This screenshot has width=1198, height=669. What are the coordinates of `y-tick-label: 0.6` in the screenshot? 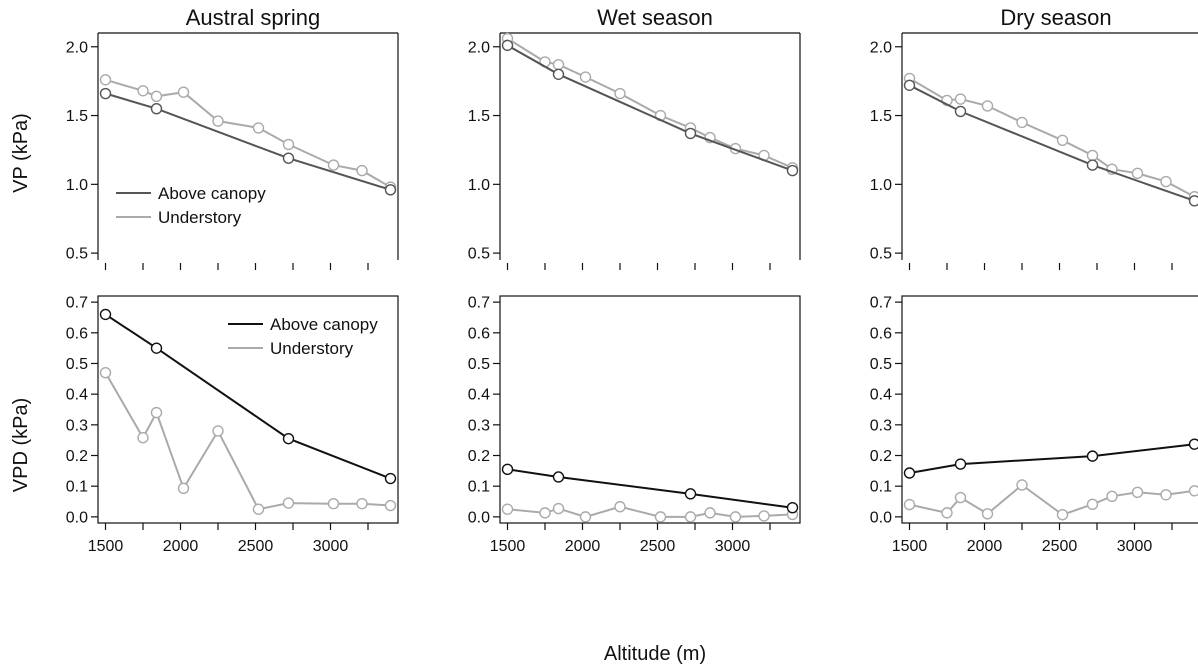 It's located at (77, 333).